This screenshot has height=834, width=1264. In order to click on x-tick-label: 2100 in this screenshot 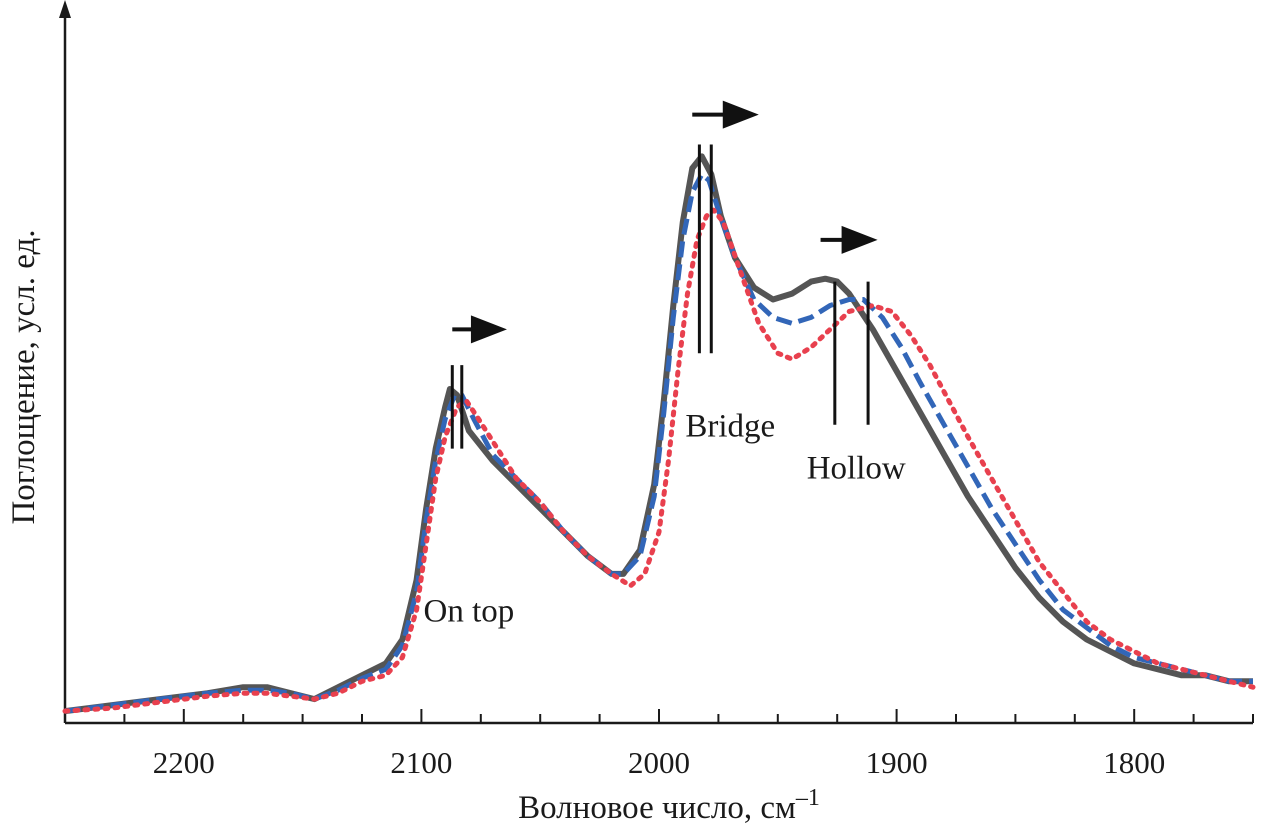, I will do `click(421, 762)`.